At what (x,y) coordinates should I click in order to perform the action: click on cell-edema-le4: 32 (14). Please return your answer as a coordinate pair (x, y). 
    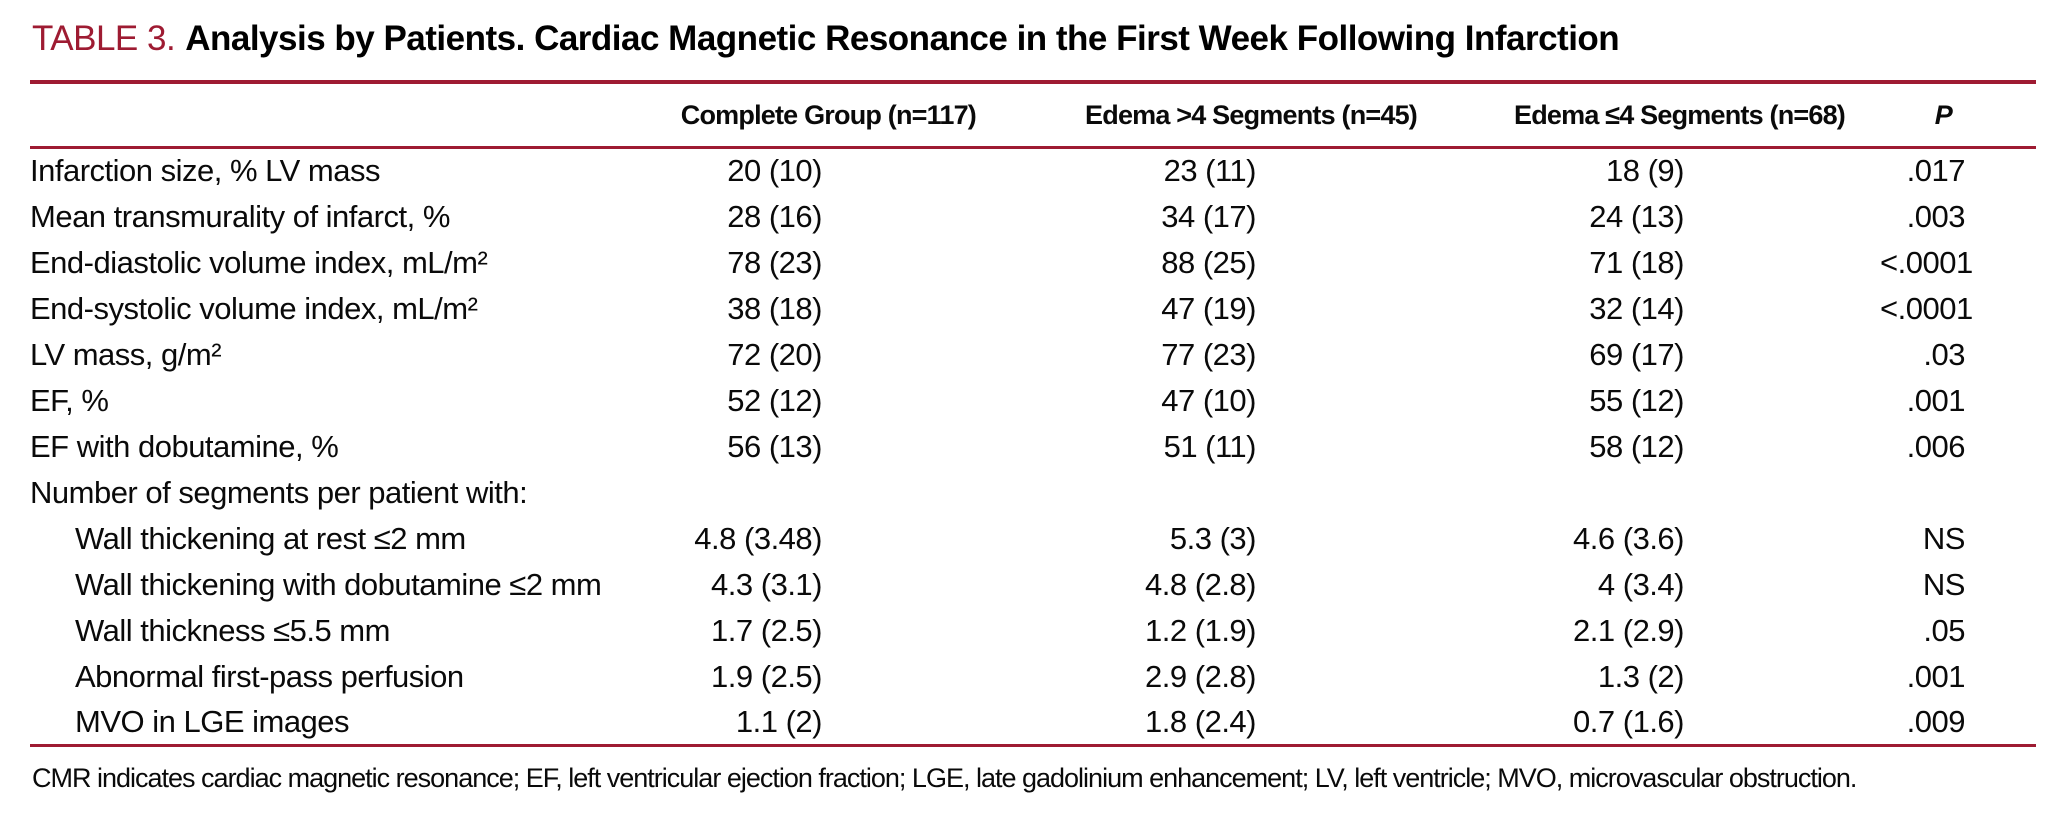
    Looking at the image, I should click on (1636, 308).